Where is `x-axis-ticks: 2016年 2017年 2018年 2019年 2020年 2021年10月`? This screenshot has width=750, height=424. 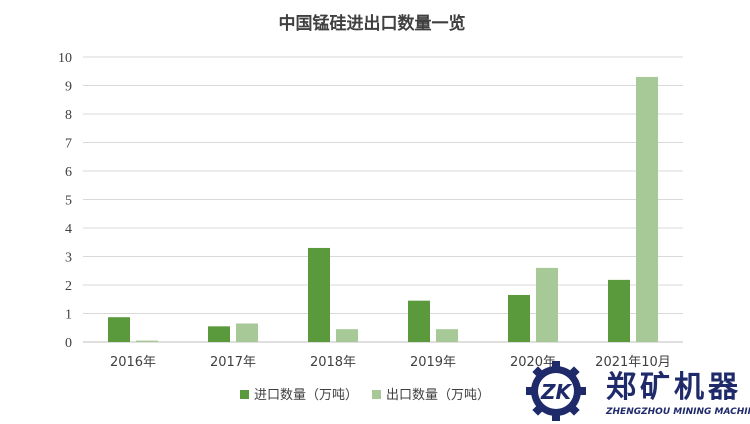 x-axis-ticks: 2016年 2017年 2018年 2019年 2020年 2021年10月 is located at coordinates (390, 362).